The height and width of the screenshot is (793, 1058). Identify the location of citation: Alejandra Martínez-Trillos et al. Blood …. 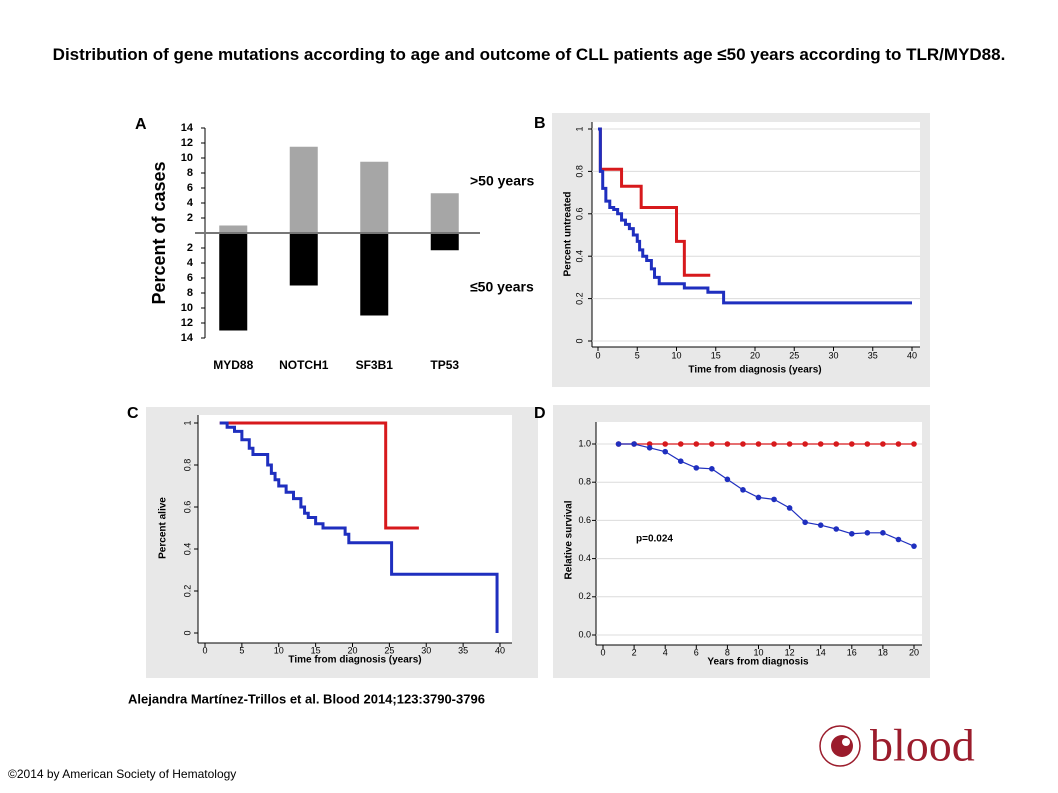
(306, 698).